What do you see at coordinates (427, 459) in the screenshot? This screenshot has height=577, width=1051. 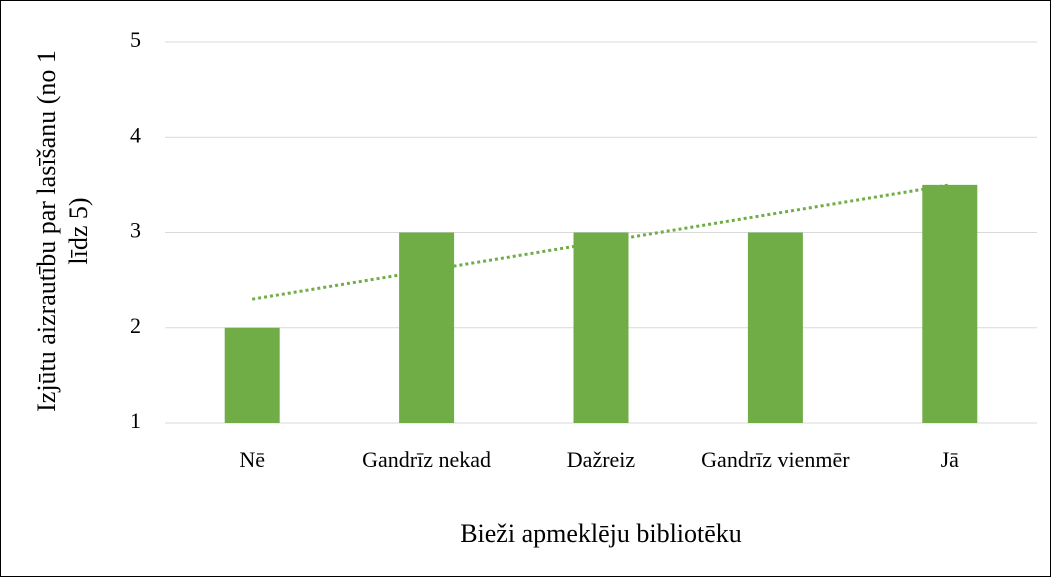 I see `x-tick-label: Gandrīz nekad` at bounding box center [427, 459].